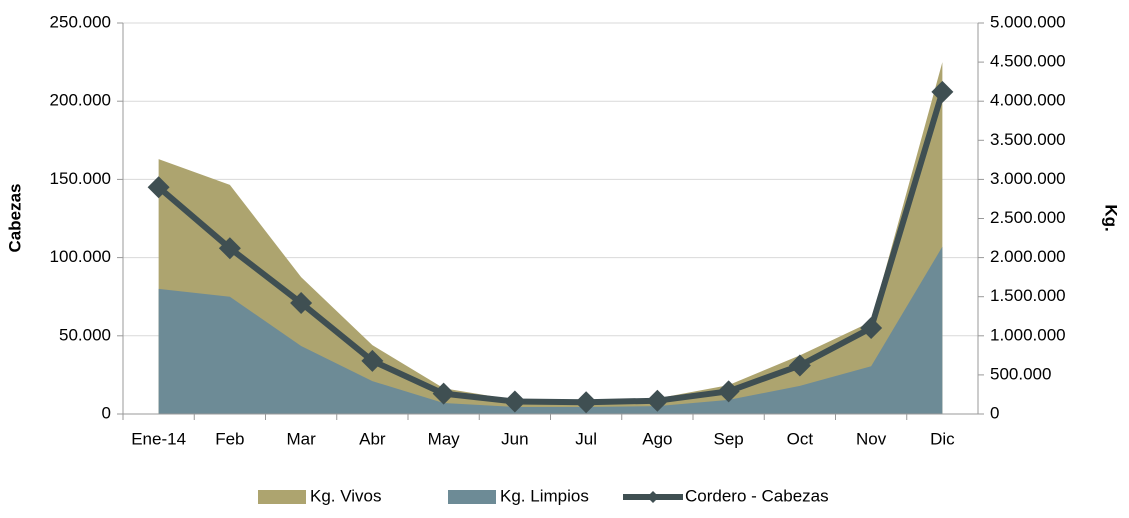 Image resolution: width=1129 pixels, height=518 pixels. Describe the element at coordinates (372, 438) in the screenshot. I see `x-tick-label: Abr` at that location.